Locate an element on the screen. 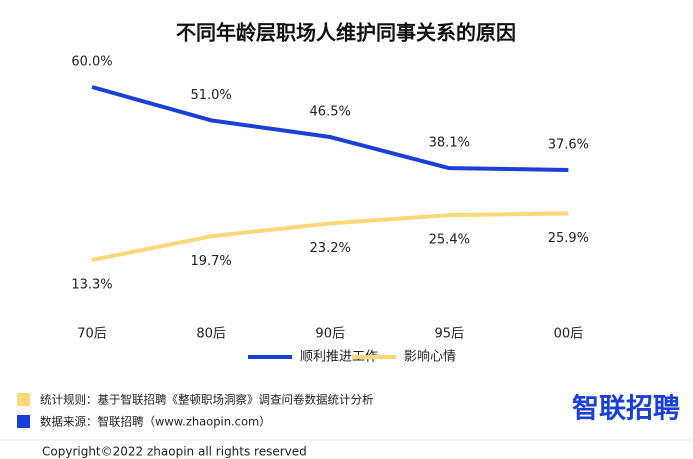 This screenshot has height=459, width=693. data-label: 25.9% is located at coordinates (568, 238).